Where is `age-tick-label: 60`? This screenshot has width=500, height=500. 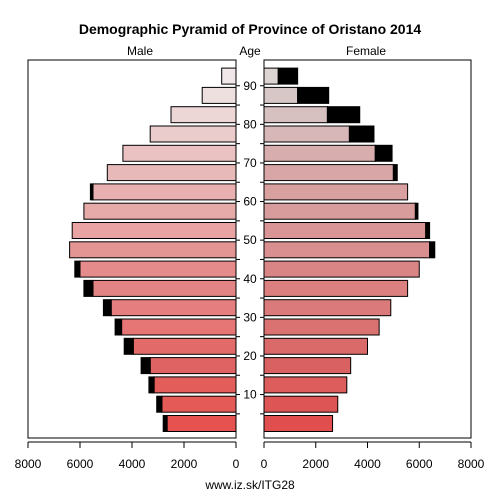
age-tick-label: 60 is located at coordinates (250, 202).